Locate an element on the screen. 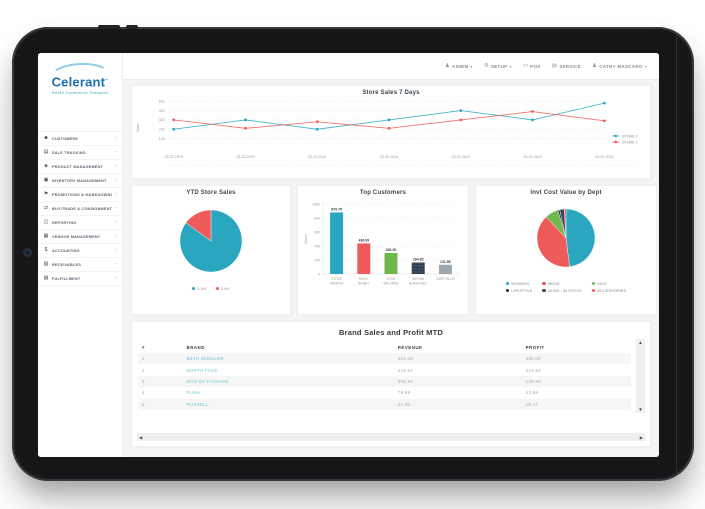 Image resolution: width=705 pixels, height=509 pixels. topnav-item-admin: ♟ ADMIN ▾ is located at coordinates (459, 66).